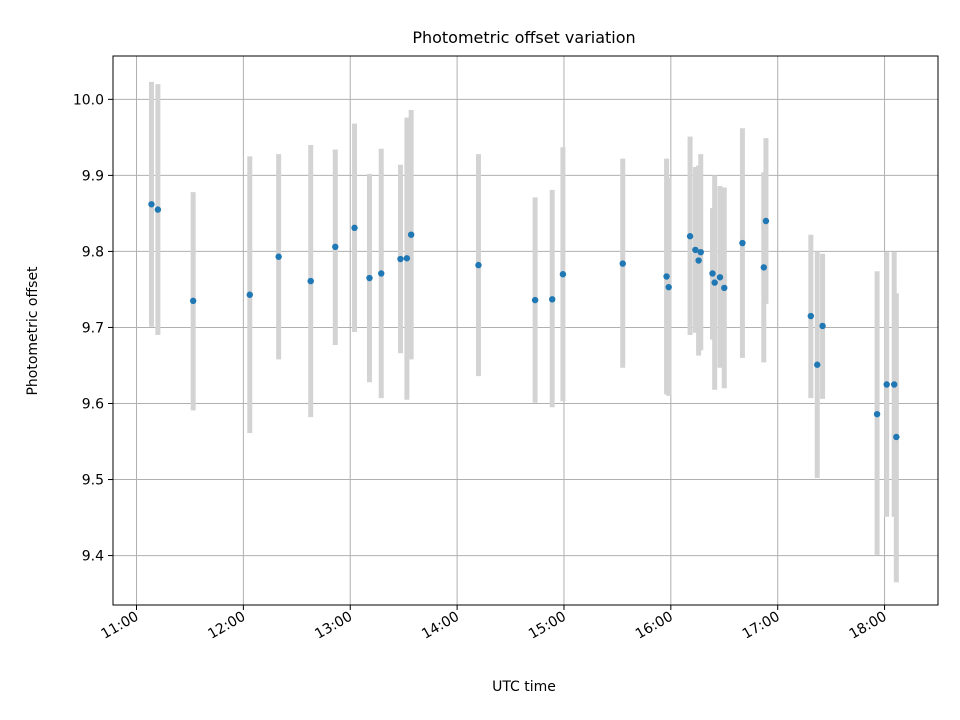  Describe the element at coordinates (440, 626) in the screenshot. I see `x-tick-label: 14:00` at that location.